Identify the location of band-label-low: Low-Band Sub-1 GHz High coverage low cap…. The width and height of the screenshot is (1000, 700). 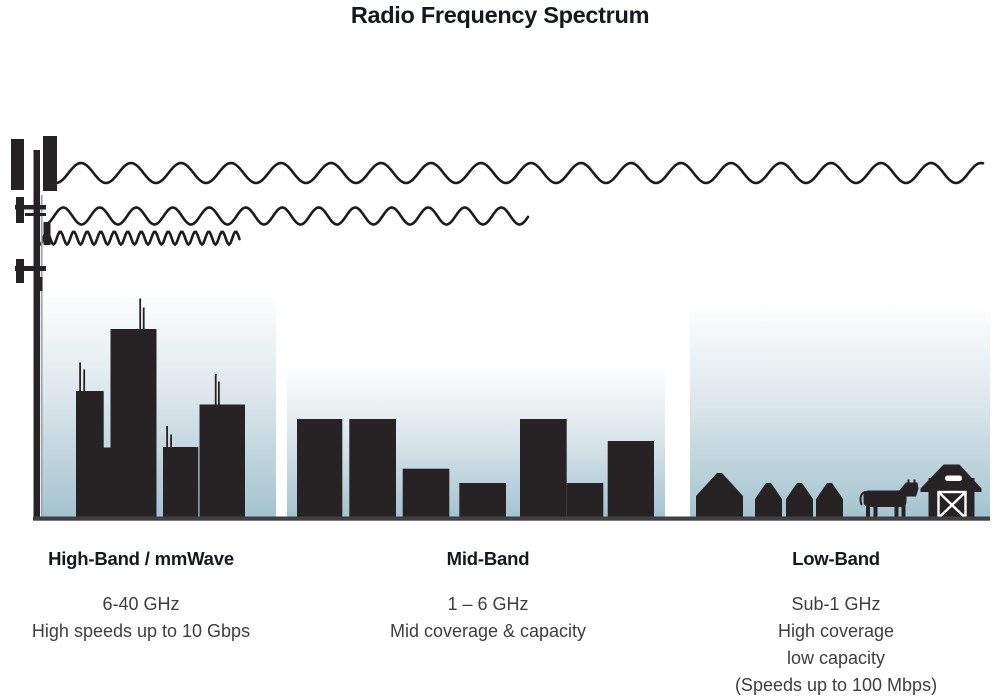
(836, 623).